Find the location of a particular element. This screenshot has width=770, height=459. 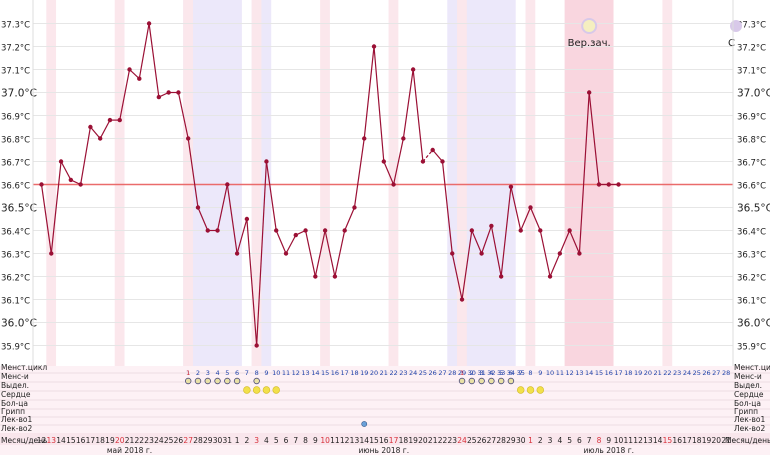

row-label-right: Бол-ца is located at coordinates (747, 403).